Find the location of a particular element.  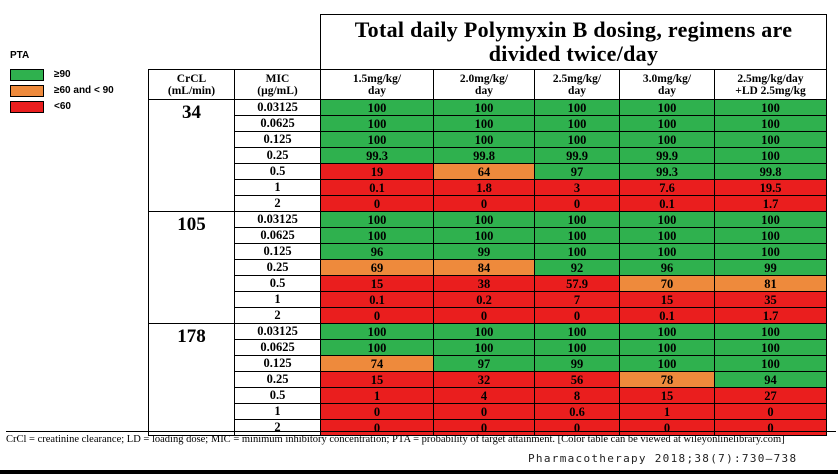

dose-header-line1: 2.0mg/kg/ is located at coordinates (484, 78).